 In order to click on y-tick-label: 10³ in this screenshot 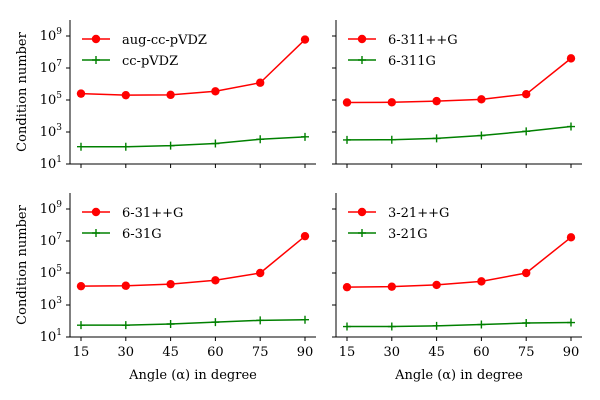, I will do `click(51, 131)`.